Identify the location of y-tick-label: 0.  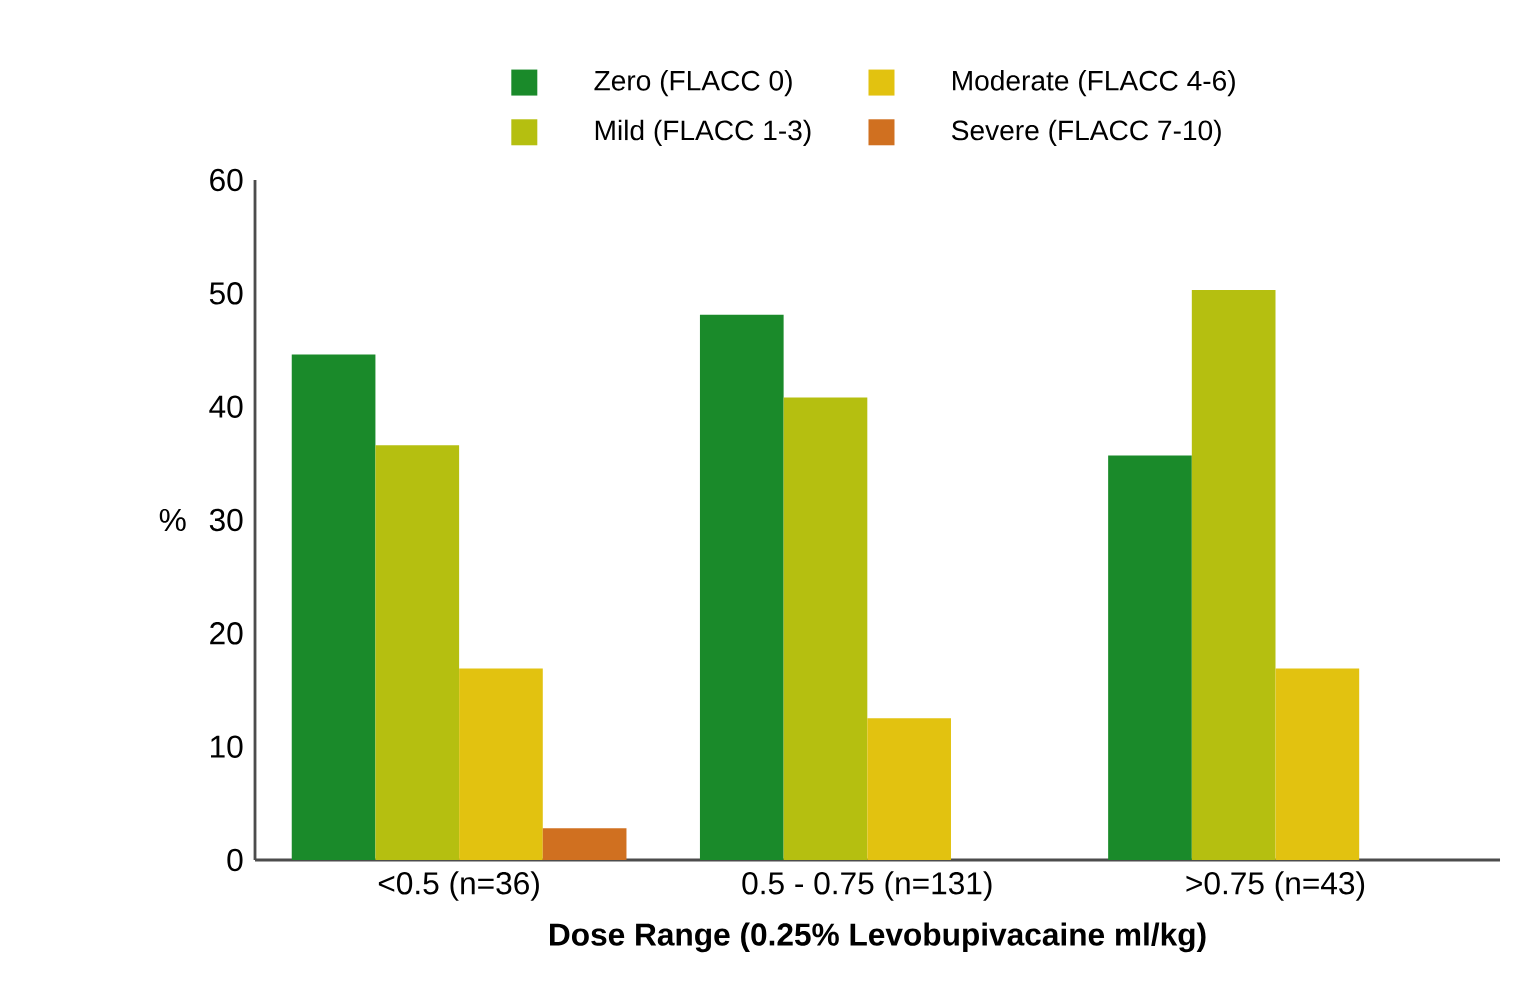
(235, 860).